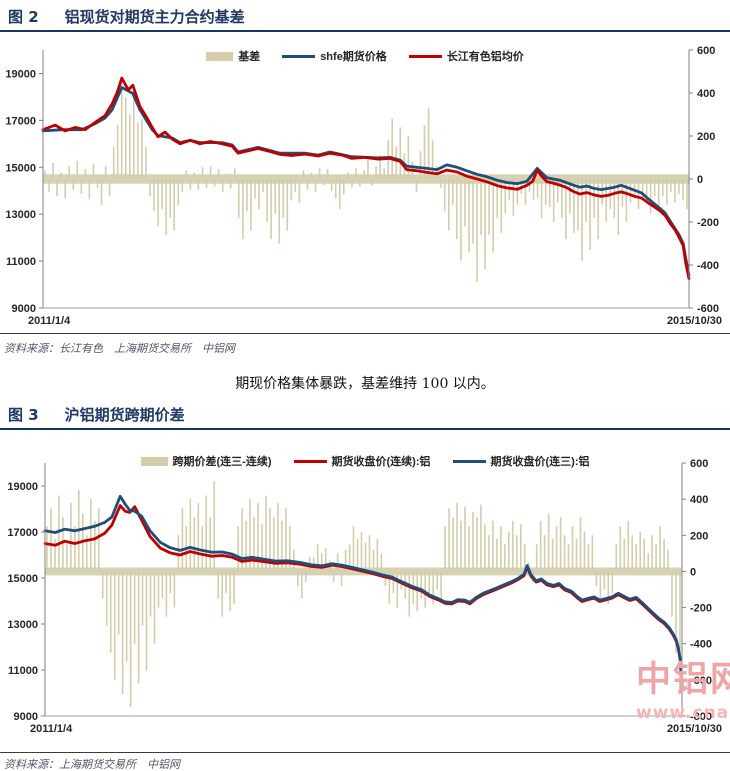 This screenshot has height=771, width=730. What do you see at coordinates (469, 461) in the screenshot?
I see `legend-line-swatch` at bounding box center [469, 461].